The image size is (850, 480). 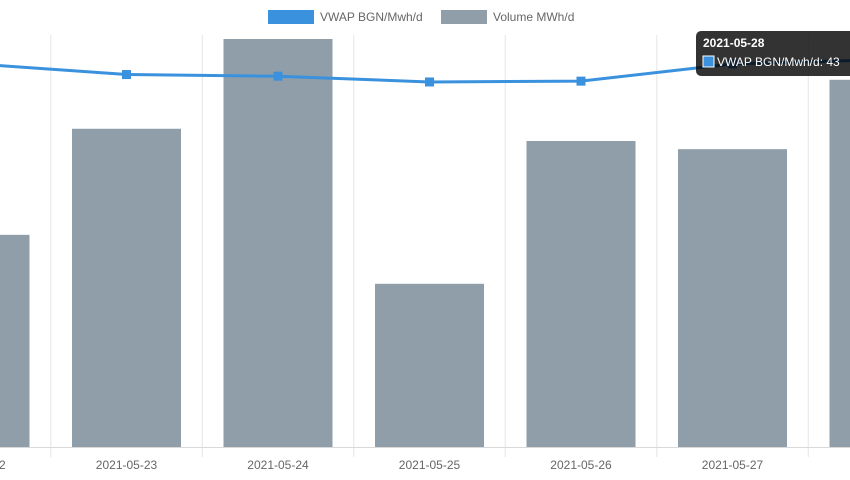 I want to click on tooltip: 2021-05-28 VWAP BGN/Mwh/d: 43, so click(x=773, y=53).